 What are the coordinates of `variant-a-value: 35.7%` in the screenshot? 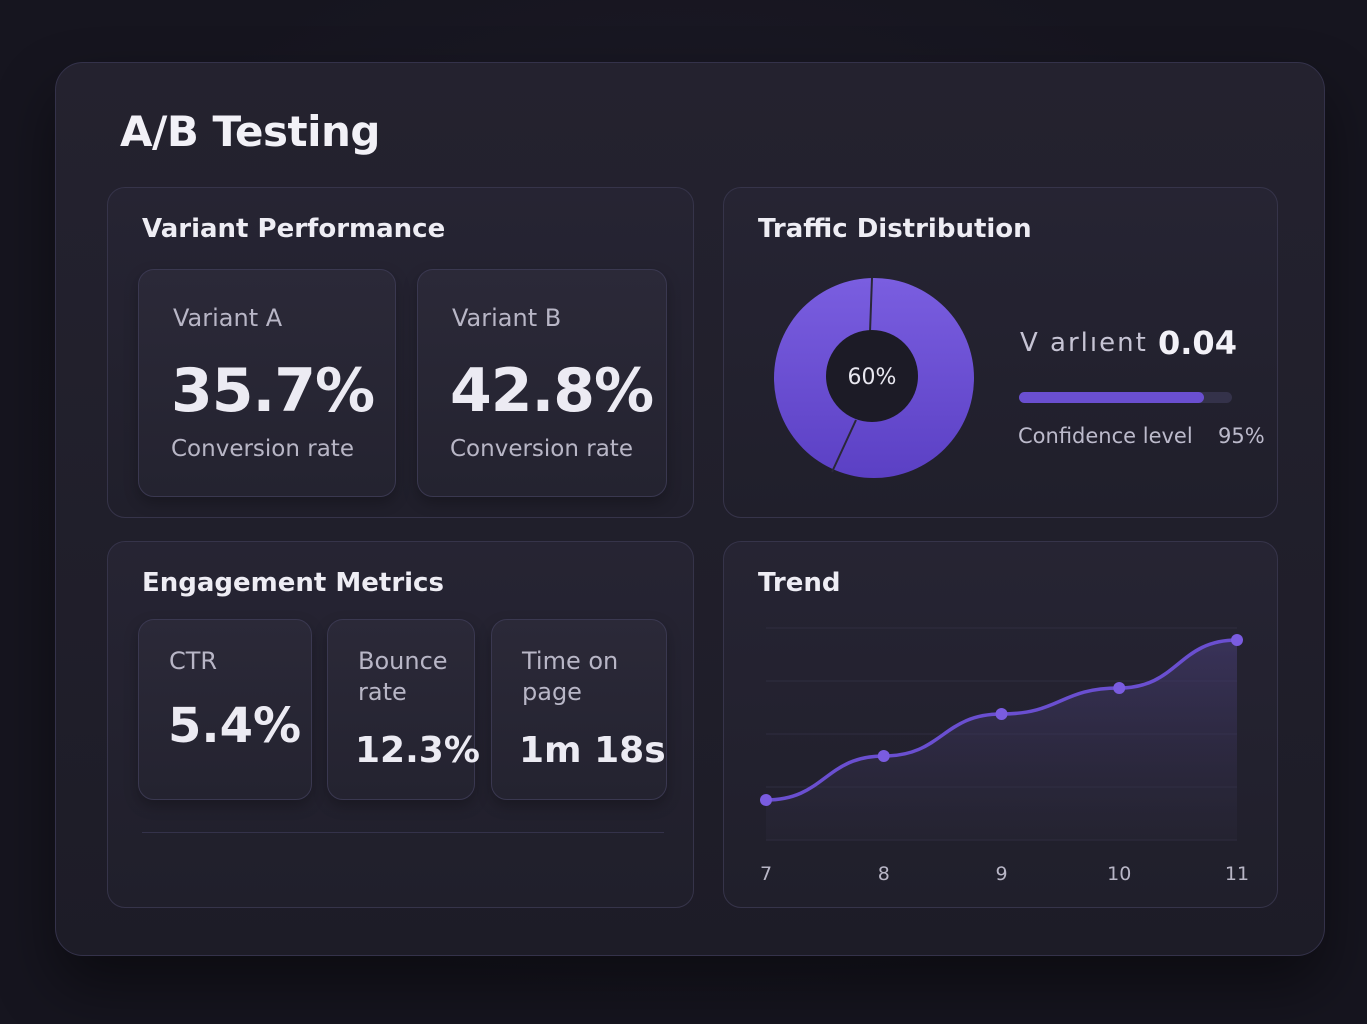 It's located at (273, 391).